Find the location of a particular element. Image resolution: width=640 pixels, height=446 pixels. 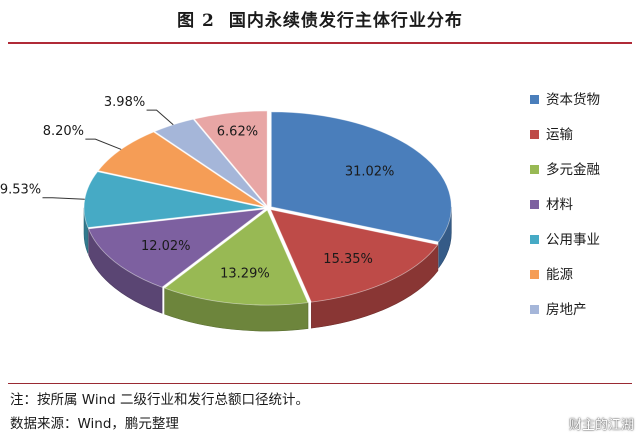

pie-slice-unlabeled is located at coordinates (230, 159).